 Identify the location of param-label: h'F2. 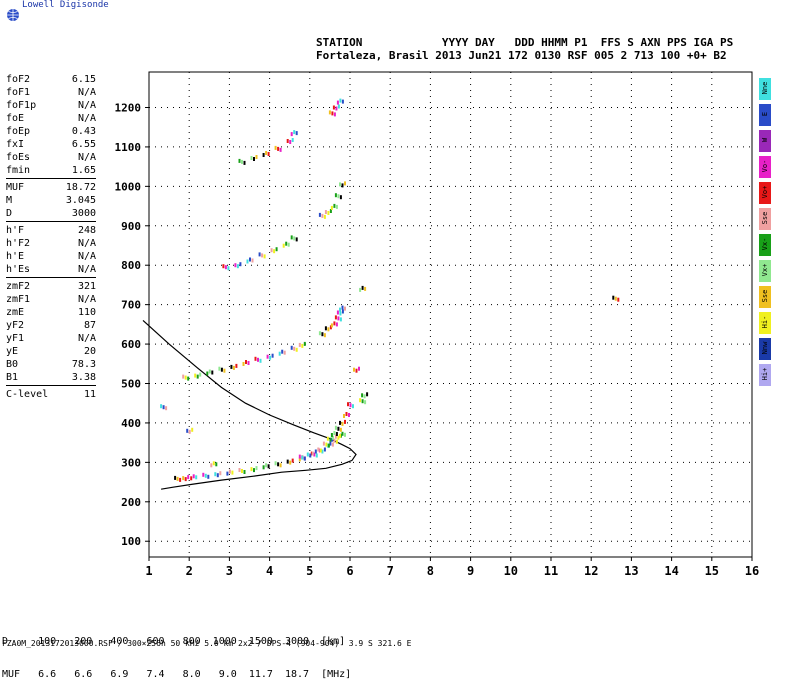
(18, 243).